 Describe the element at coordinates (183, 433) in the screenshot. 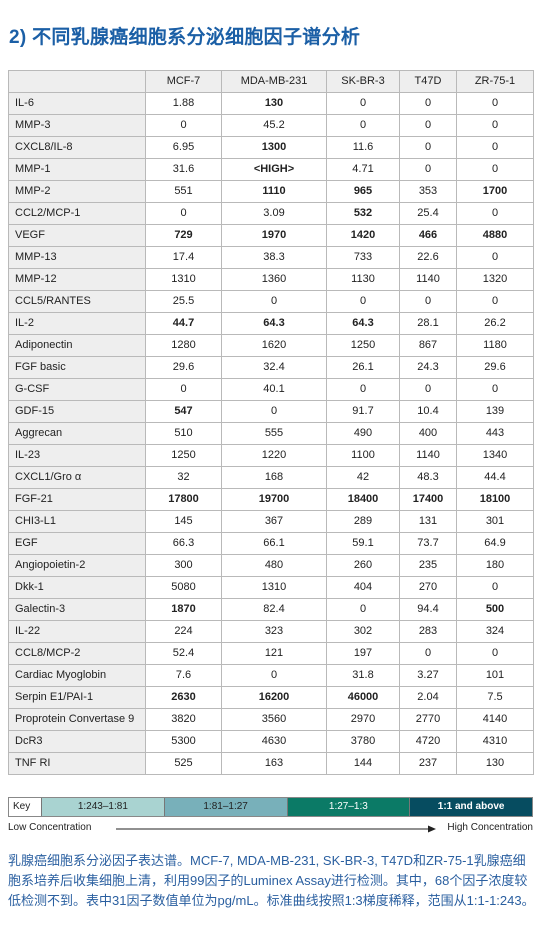

I see `table-cell: 510` at that location.